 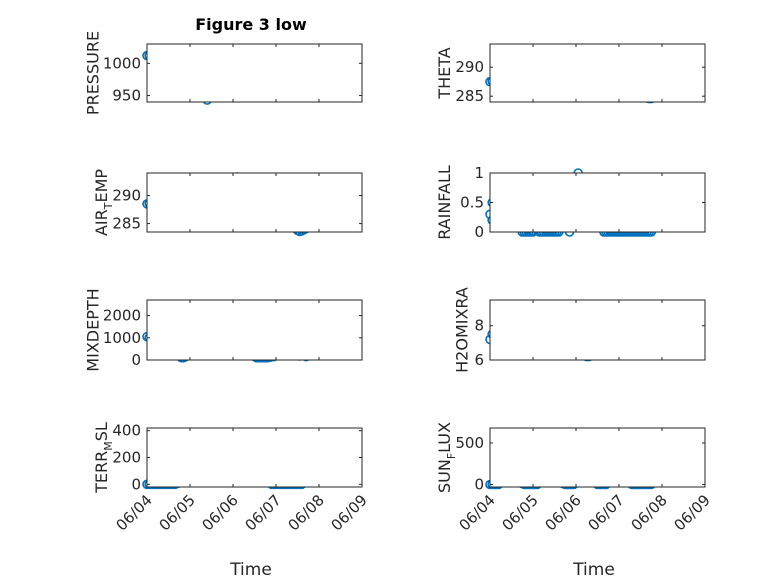 What do you see at coordinates (126, 431) in the screenshot?
I see `y-tick-label: 400` at bounding box center [126, 431].